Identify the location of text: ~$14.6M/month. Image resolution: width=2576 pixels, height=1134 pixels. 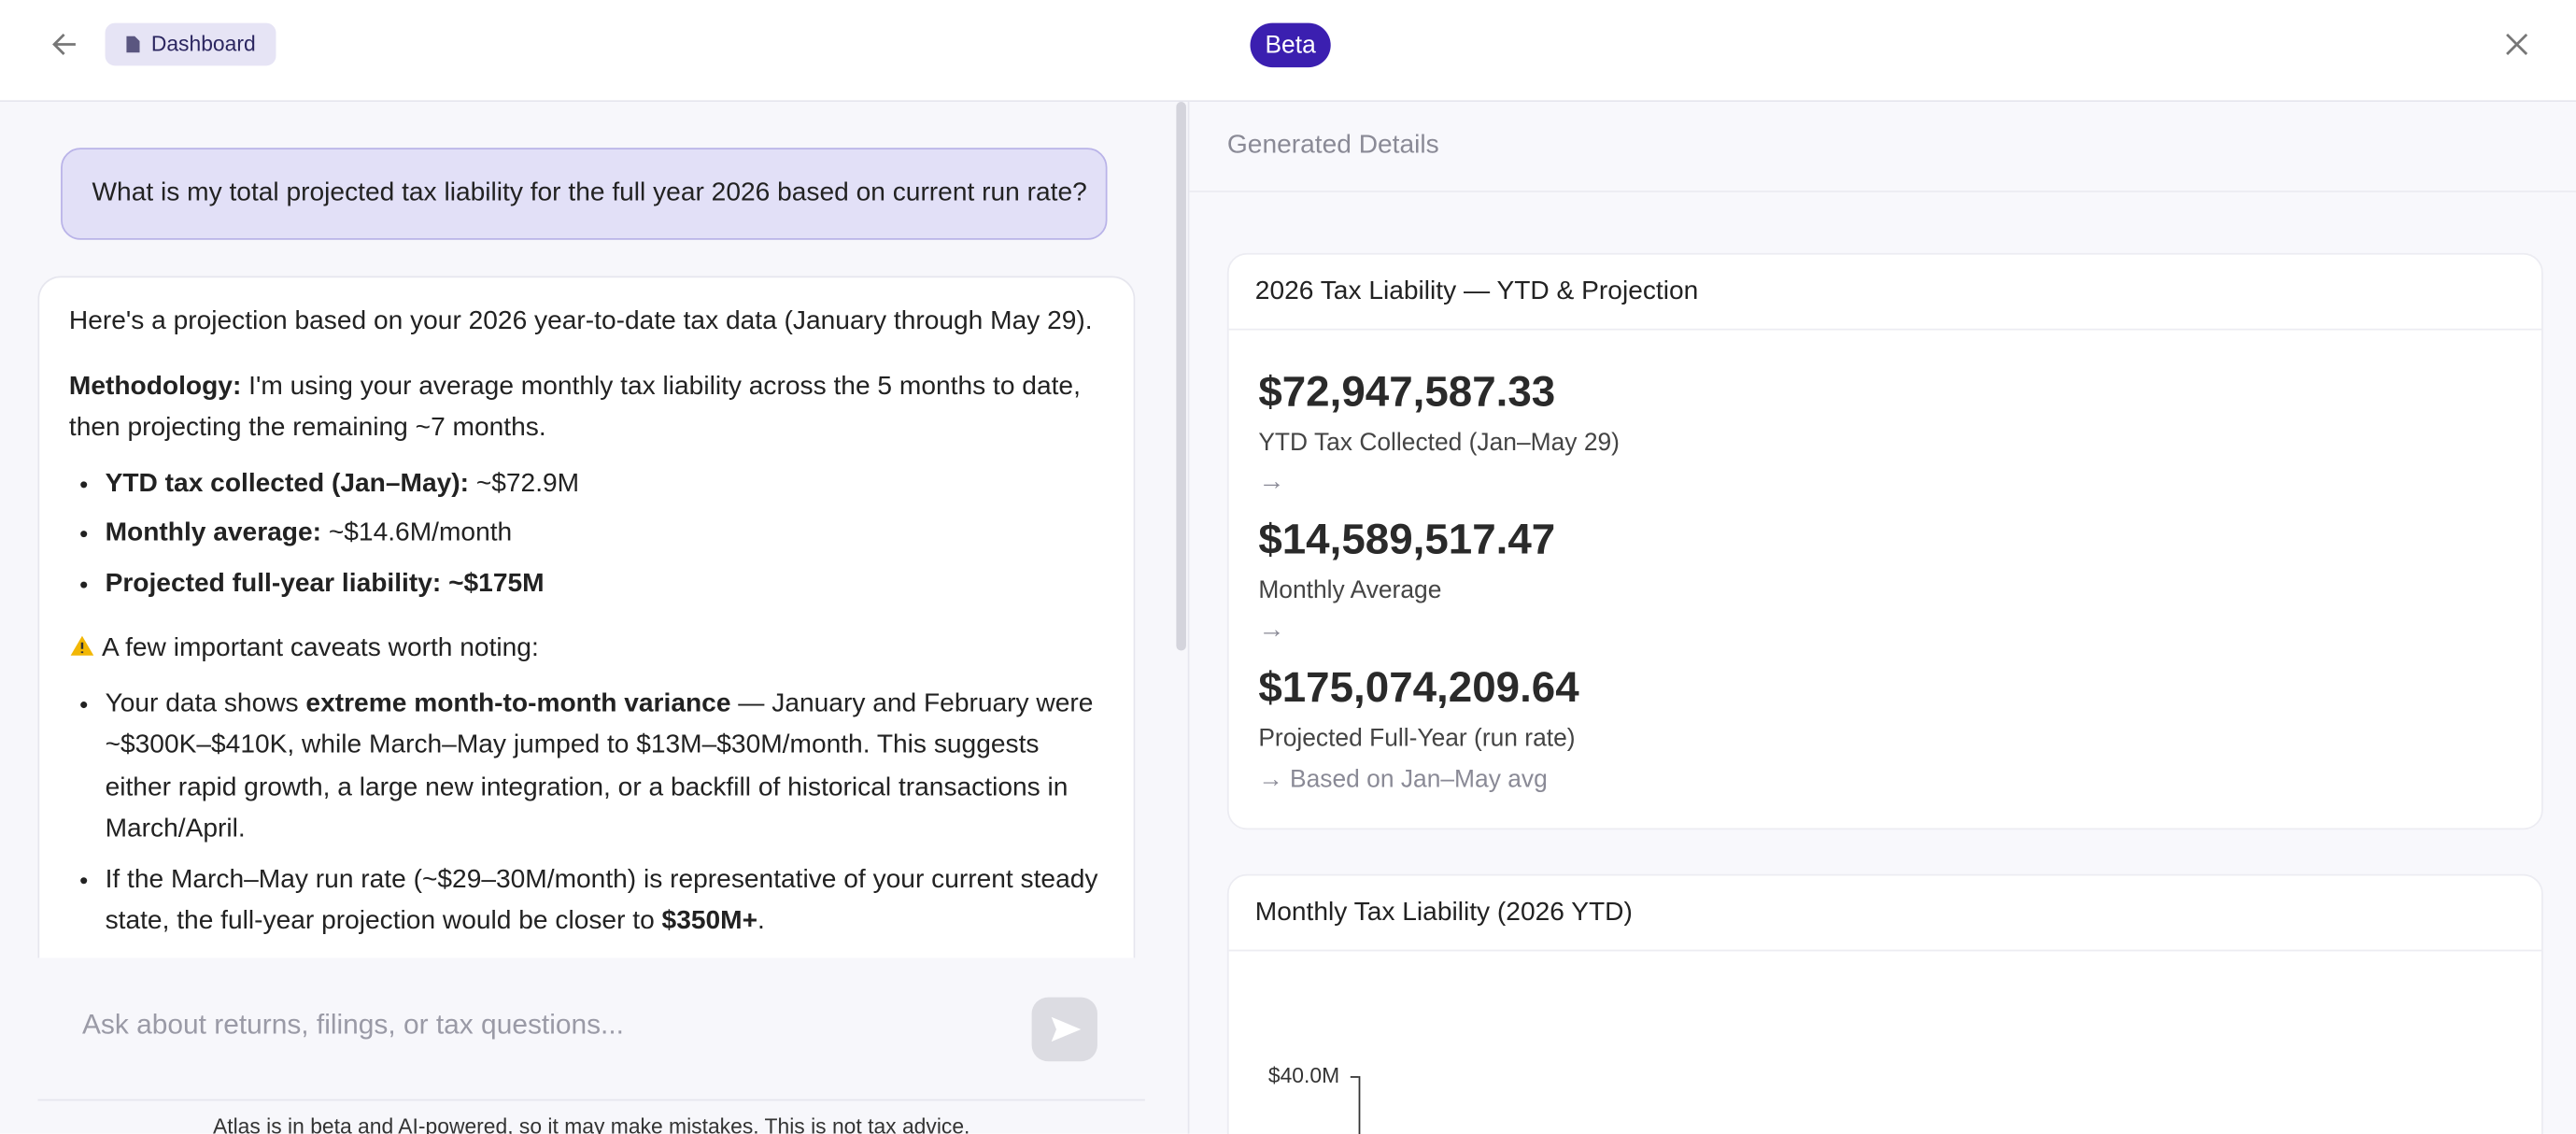
(417, 532).